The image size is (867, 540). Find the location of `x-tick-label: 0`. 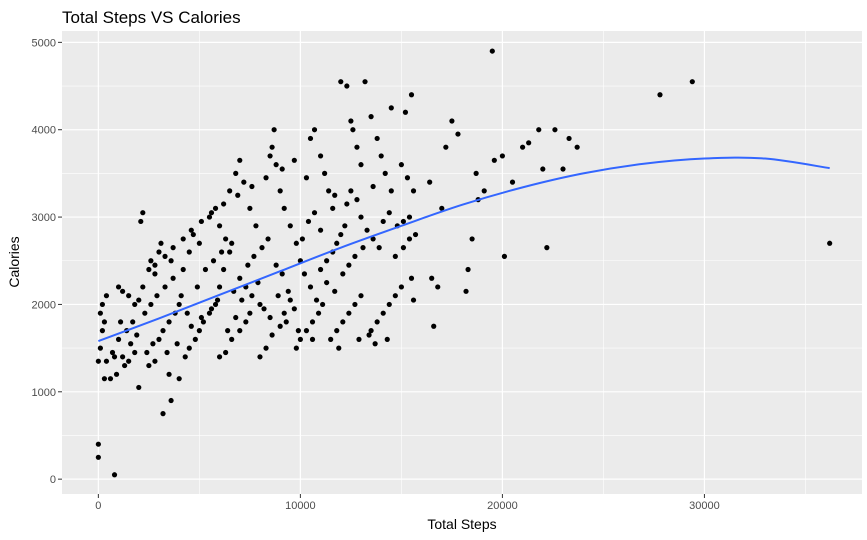

x-tick-label: 0 is located at coordinates (98, 506).